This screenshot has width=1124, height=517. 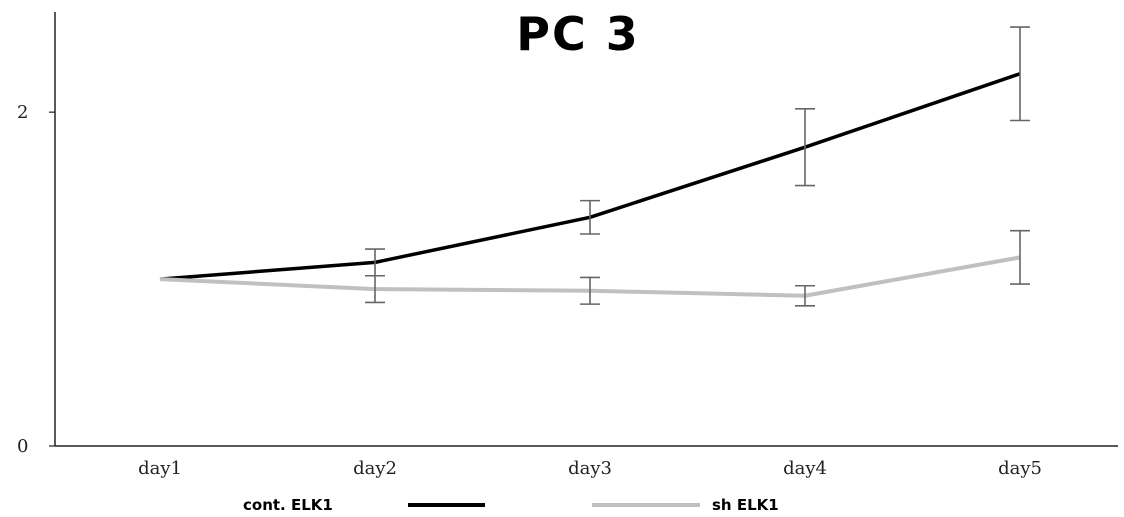 I want to click on legend-item-1: cont. ELK1, so click(x=364, y=505).